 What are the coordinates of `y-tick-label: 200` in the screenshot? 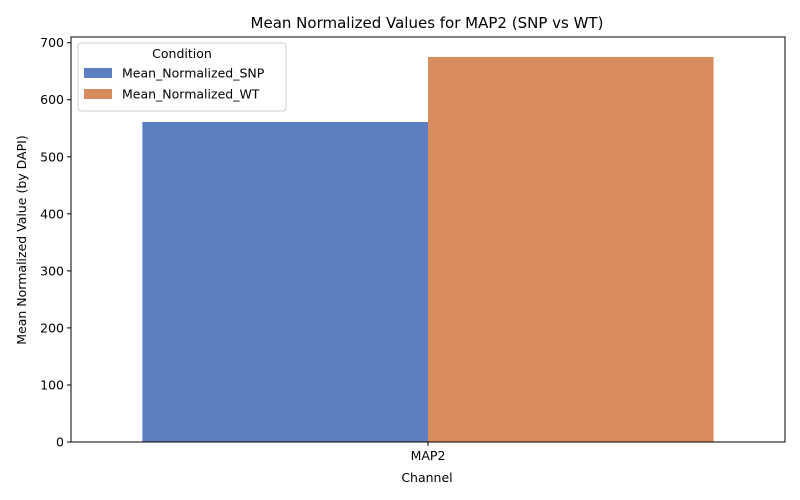 It's located at (52, 327).